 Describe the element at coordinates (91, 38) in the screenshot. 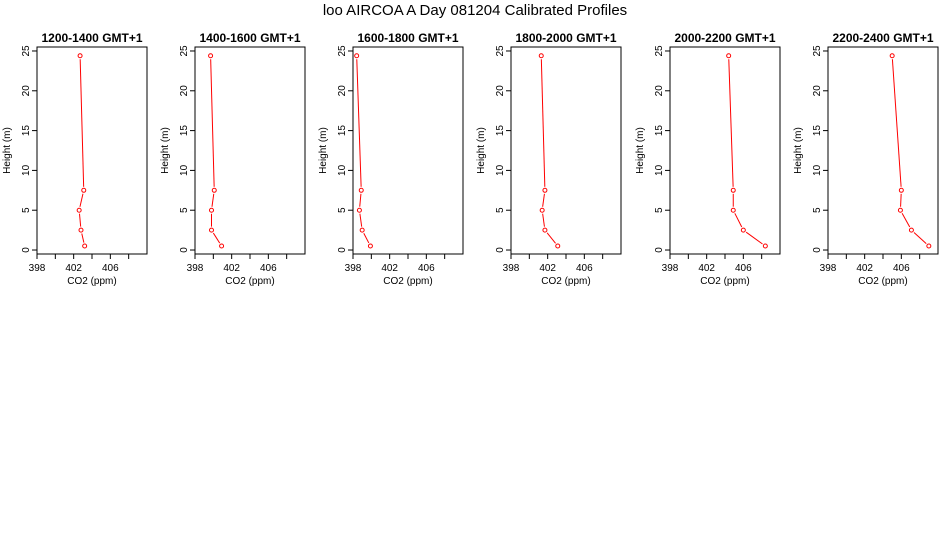

I see `panel-title: 1200-1400 GMT+1` at that location.